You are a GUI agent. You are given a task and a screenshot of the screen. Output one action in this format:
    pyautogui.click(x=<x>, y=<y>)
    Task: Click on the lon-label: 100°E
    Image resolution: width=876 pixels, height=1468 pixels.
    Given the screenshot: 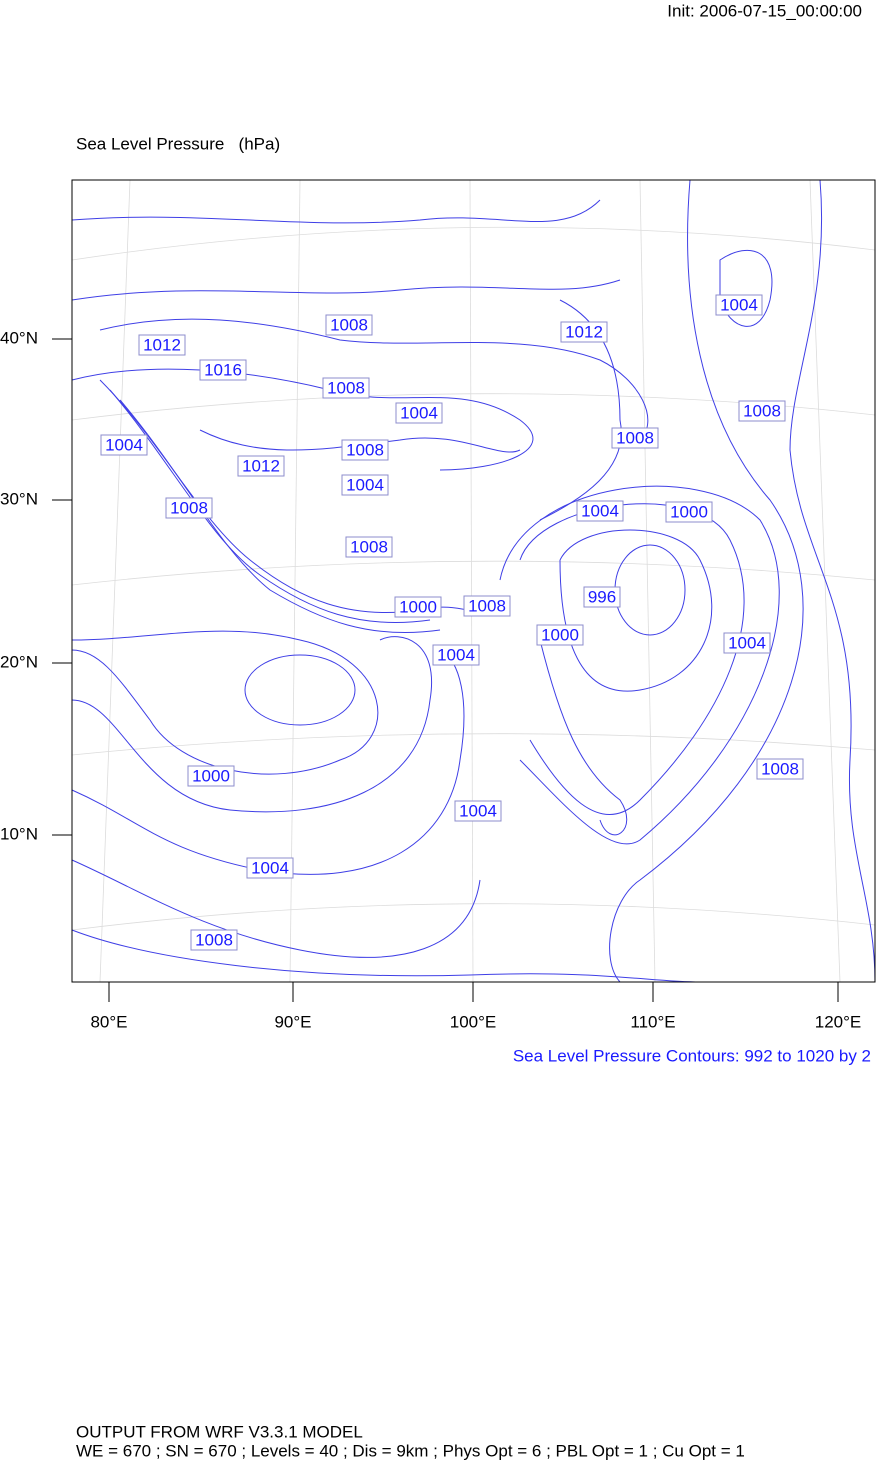 What is the action you would take?
    pyautogui.click(x=473, y=1021)
    